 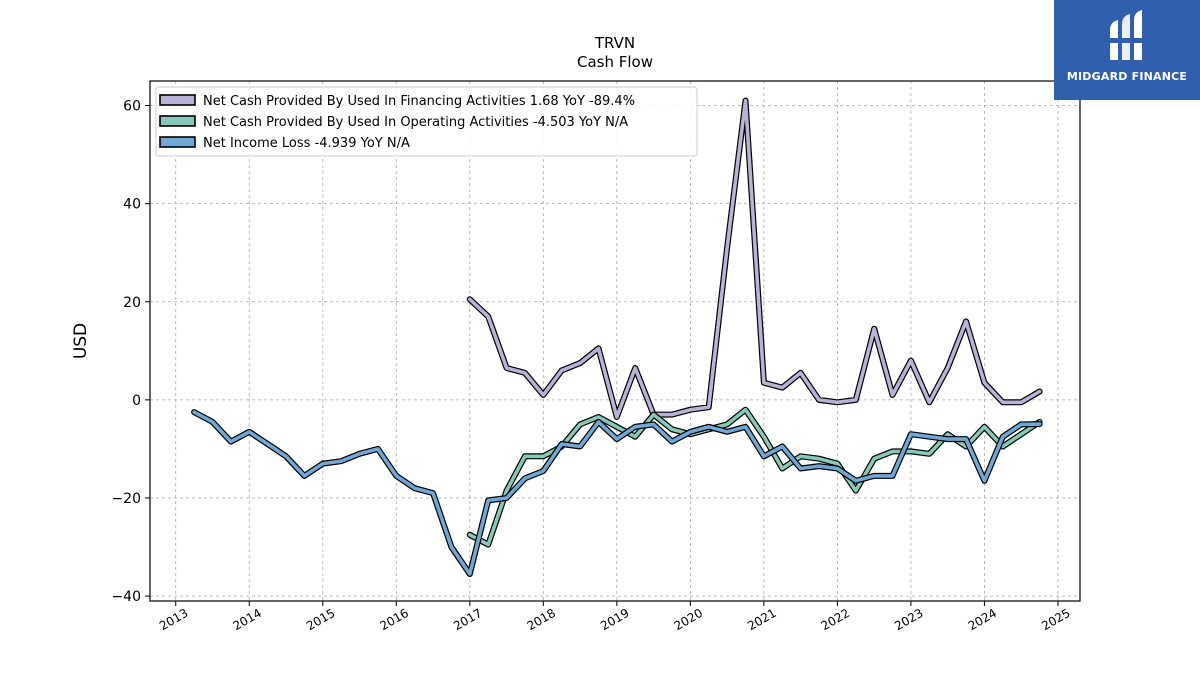 I want to click on x-tick-label: 2018, so click(x=541, y=619).